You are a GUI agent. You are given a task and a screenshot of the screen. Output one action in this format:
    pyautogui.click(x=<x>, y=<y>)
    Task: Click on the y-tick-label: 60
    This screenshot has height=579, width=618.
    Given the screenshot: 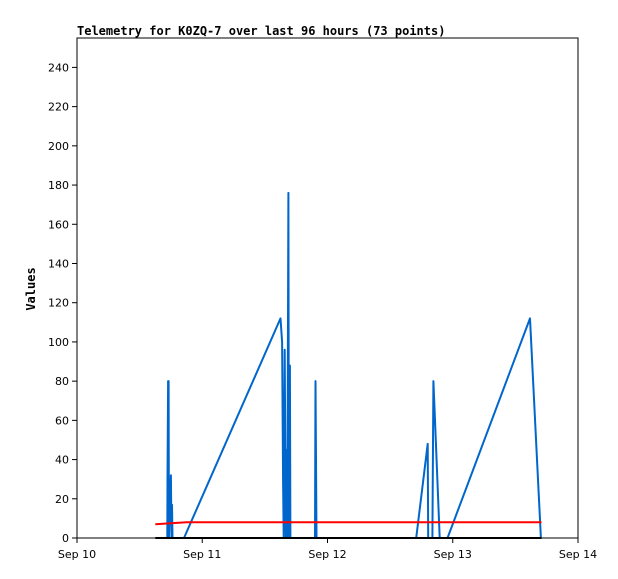 What is the action you would take?
    pyautogui.click(x=62, y=420)
    